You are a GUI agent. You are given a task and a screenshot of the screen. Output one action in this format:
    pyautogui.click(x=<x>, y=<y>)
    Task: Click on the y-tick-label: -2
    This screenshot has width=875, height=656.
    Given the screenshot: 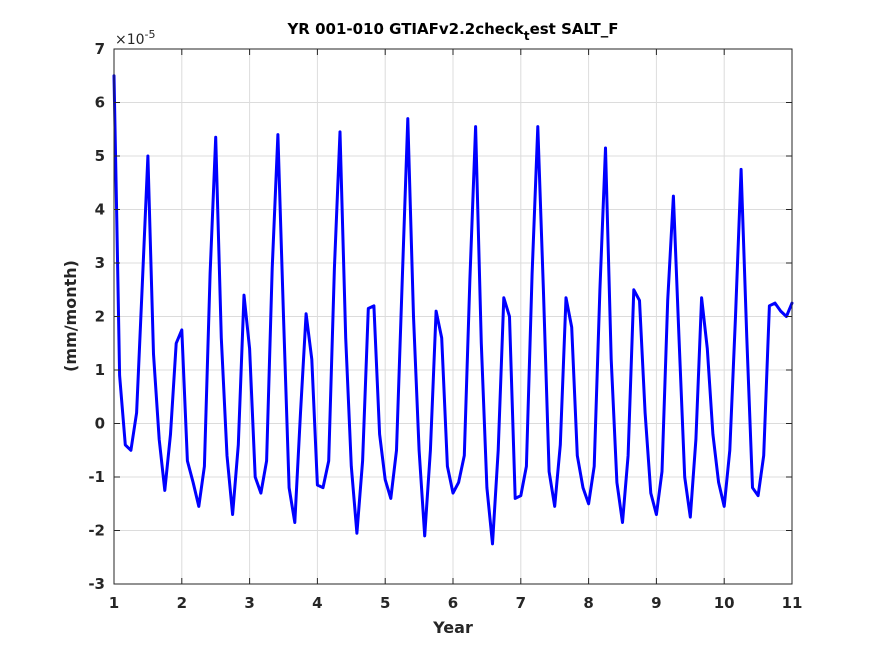 What is the action you would take?
    pyautogui.click(x=96, y=531)
    